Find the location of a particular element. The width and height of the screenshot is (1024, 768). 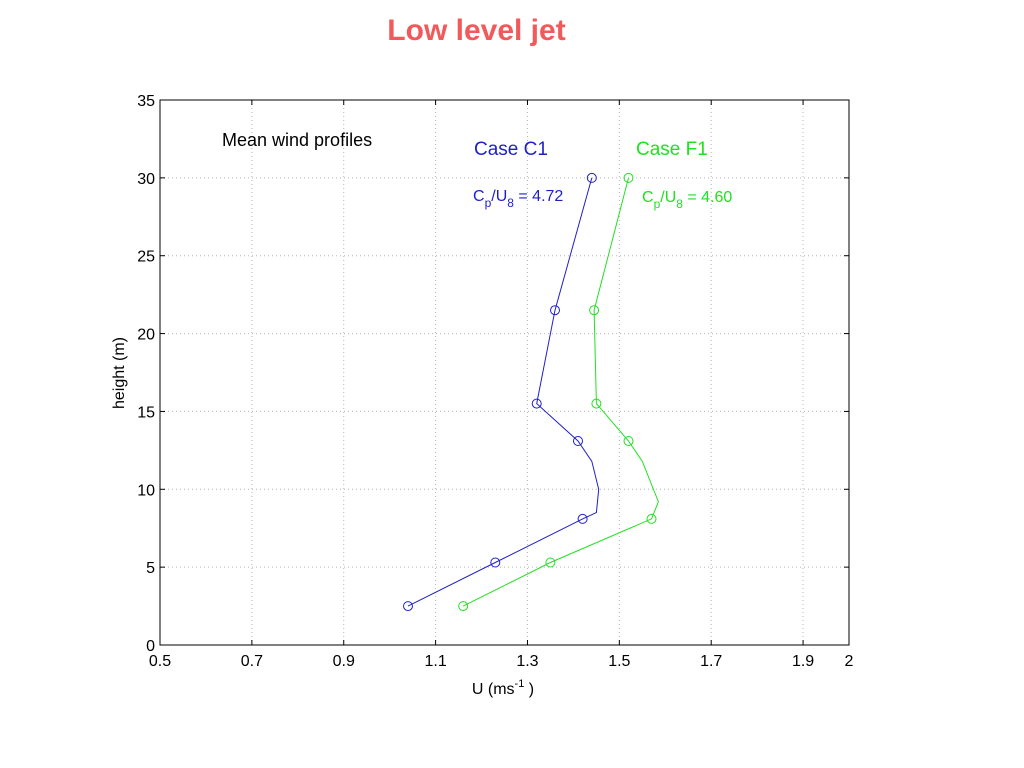

series-label-case-f1: Case F1 is located at coordinates (672, 149).